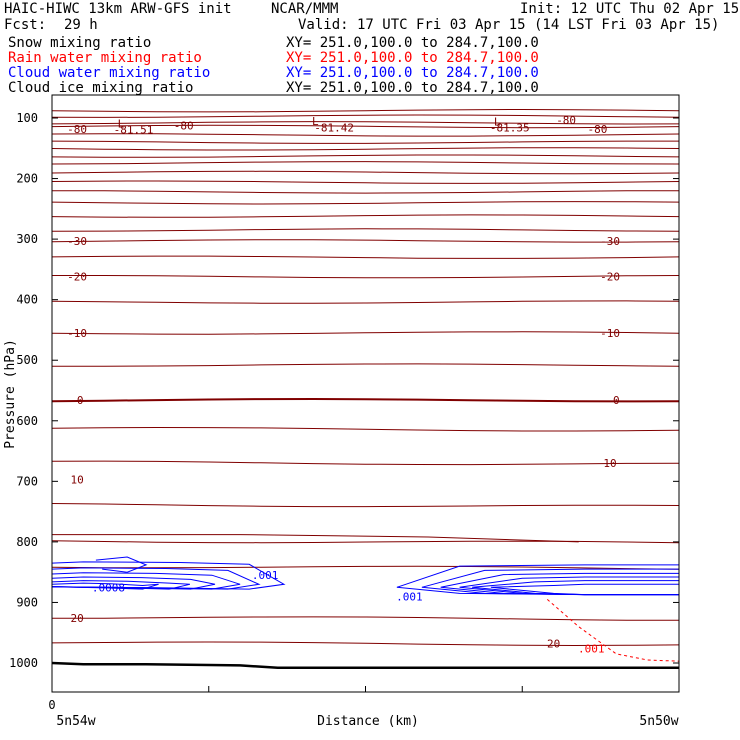 The width and height of the screenshot is (740, 740). What do you see at coordinates (10, 394) in the screenshot?
I see `y-axis-title: Pressure (hPa)` at bounding box center [10, 394].